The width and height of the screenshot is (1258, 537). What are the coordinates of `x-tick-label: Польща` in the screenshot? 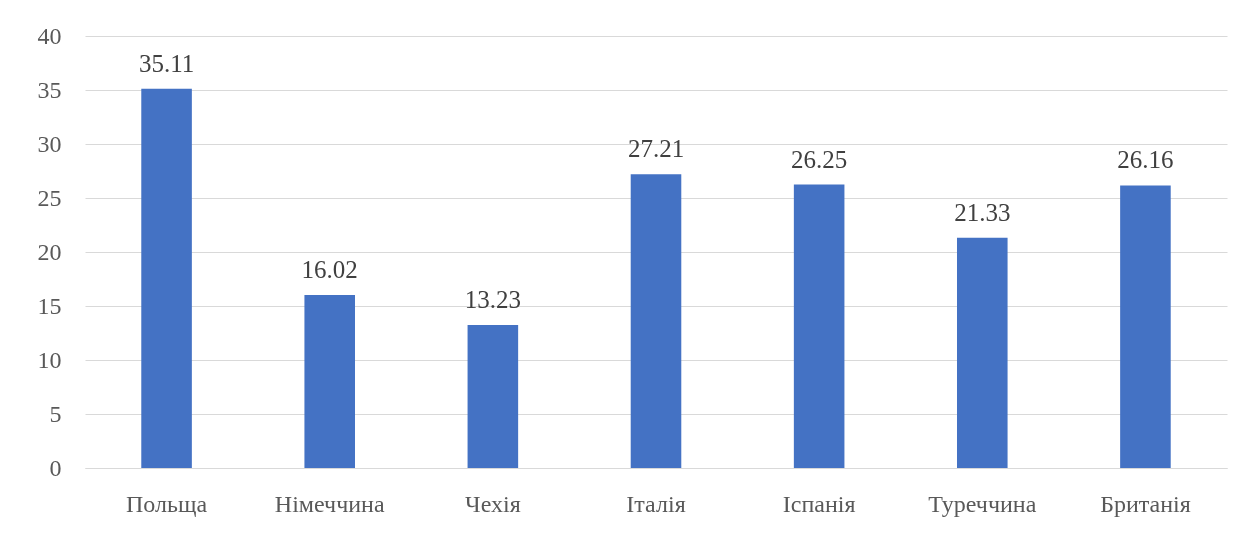 It's located at (167, 503).